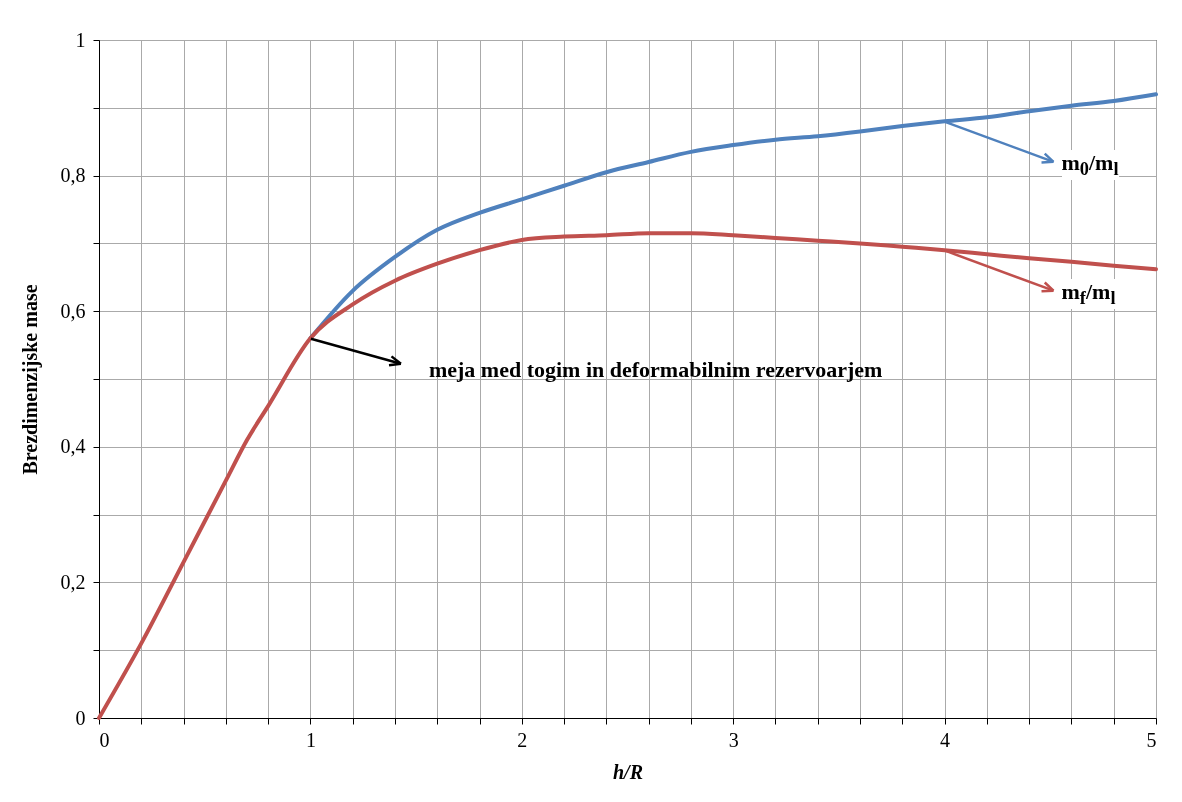 The width and height of the screenshot is (1182, 802). Describe the element at coordinates (30, 379) in the screenshot. I see `y-axis-title: Brezdimenzijske mase` at that location.